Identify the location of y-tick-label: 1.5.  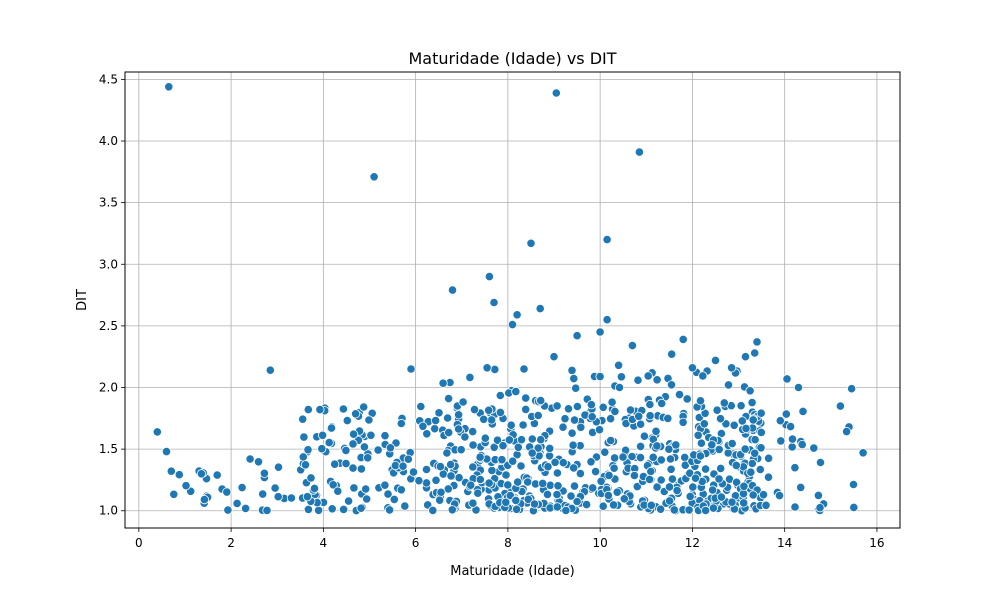
(108, 449).